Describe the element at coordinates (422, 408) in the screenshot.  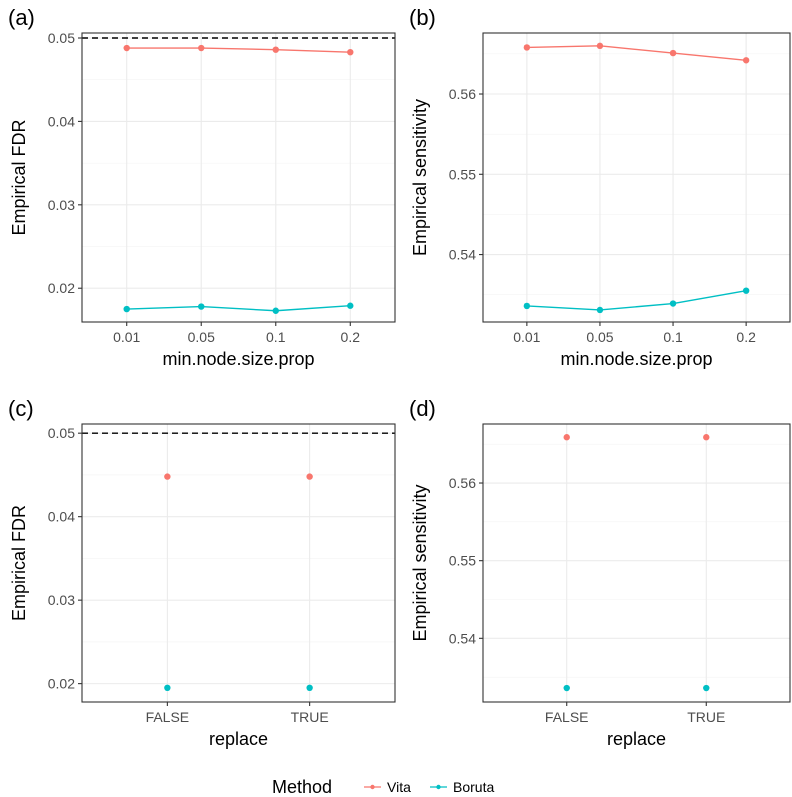
I see `panel-tag: (d)` at that location.